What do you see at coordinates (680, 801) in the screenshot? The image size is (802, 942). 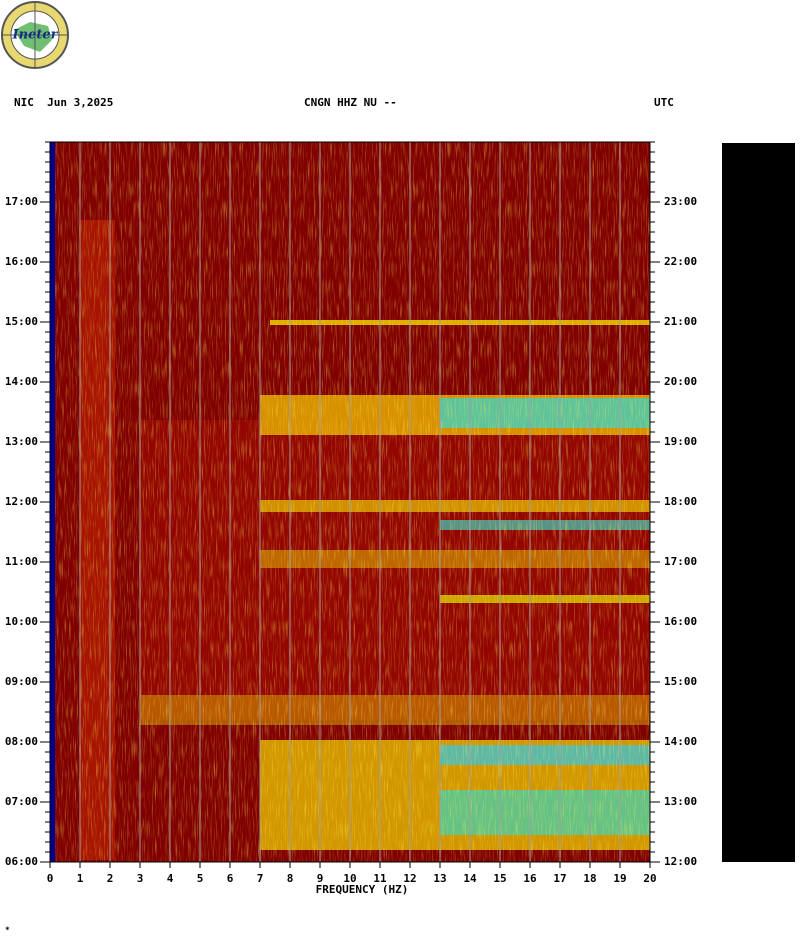 I see `y2-tick-label: 13:00` at bounding box center [680, 801].